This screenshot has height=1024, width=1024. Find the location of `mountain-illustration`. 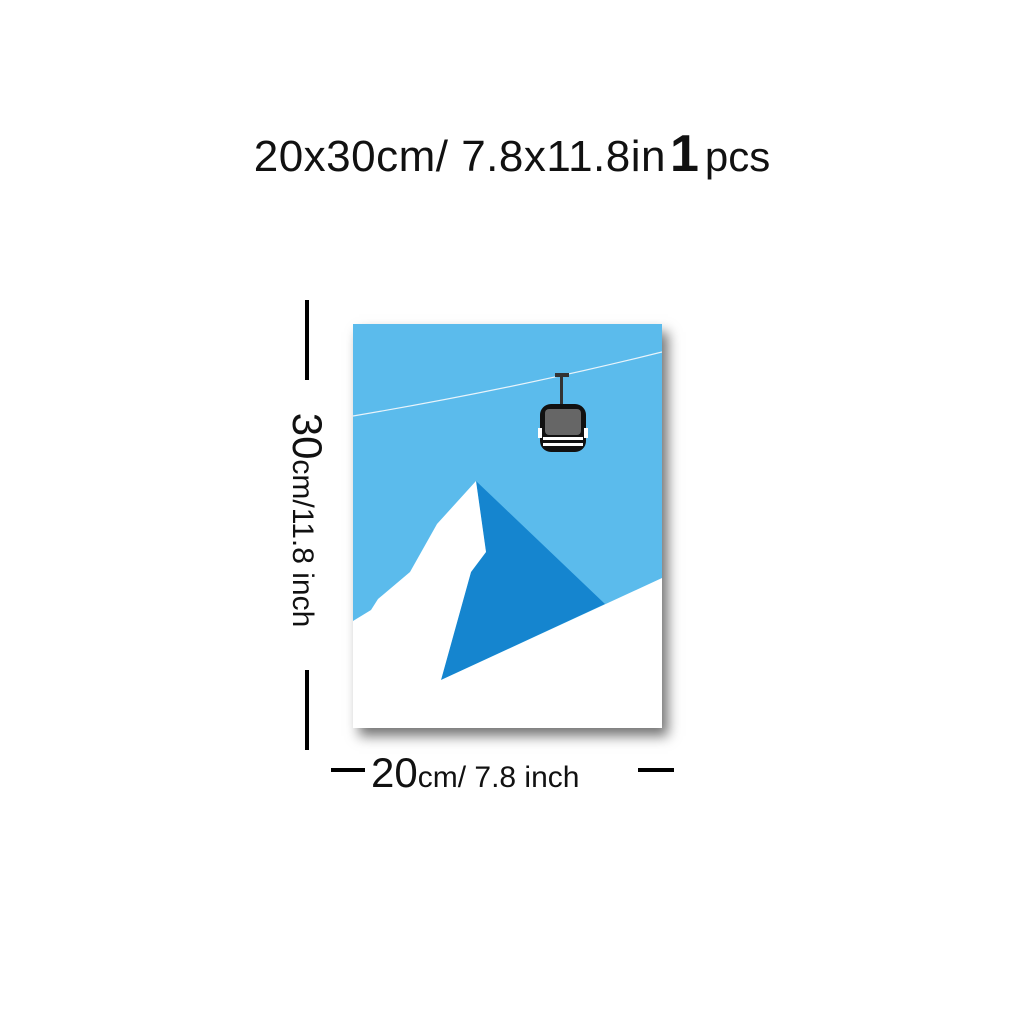

mountain-illustration is located at coordinates (507, 526).